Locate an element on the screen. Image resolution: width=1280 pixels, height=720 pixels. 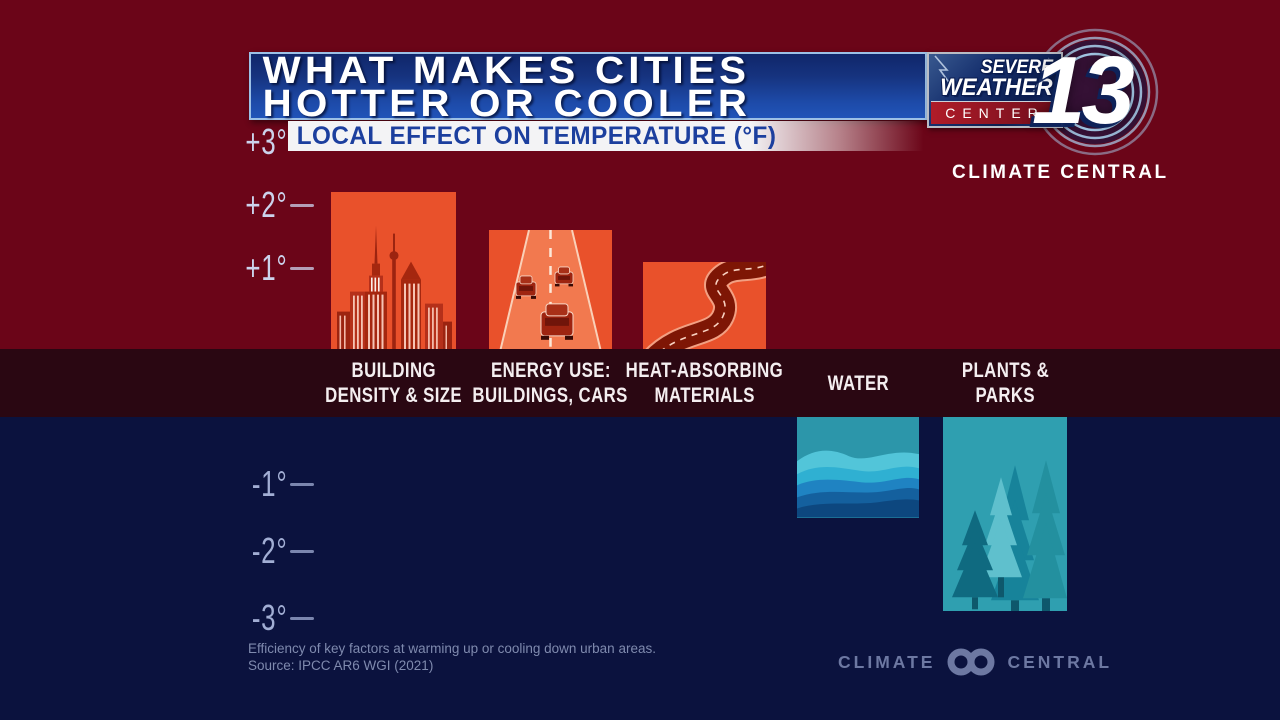
tick-label: -2° is located at coordinates (269, 550).